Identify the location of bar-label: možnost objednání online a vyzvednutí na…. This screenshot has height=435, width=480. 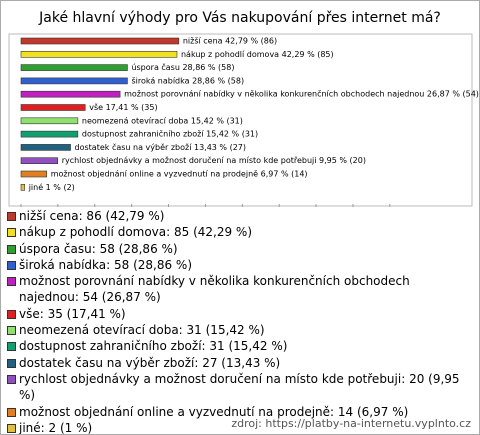
(179, 174).